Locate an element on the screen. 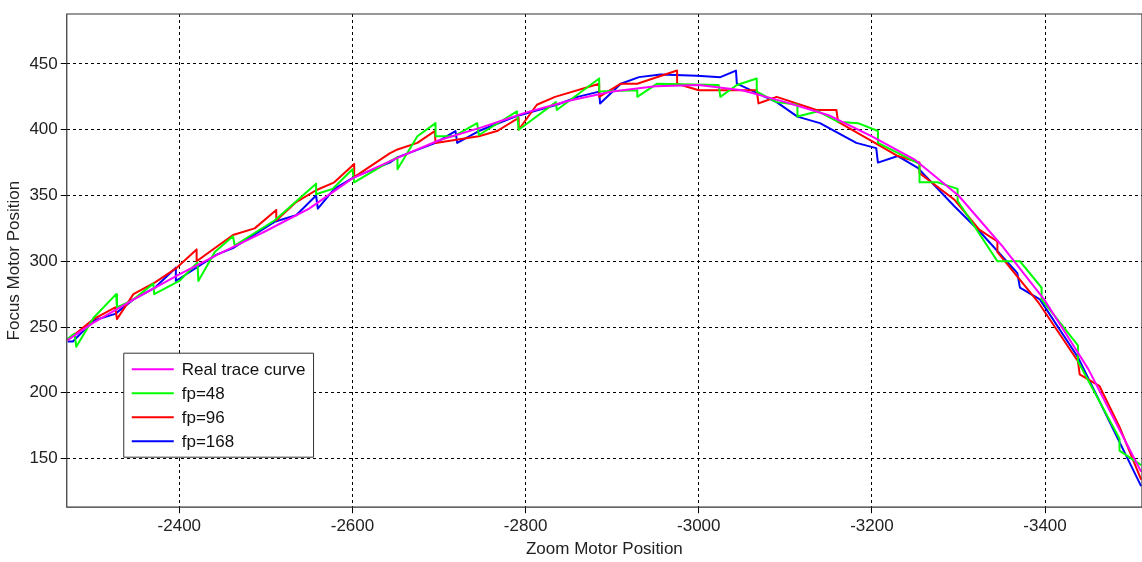 The width and height of the screenshot is (1142, 562). legend-label: fp=48 is located at coordinates (203, 393).